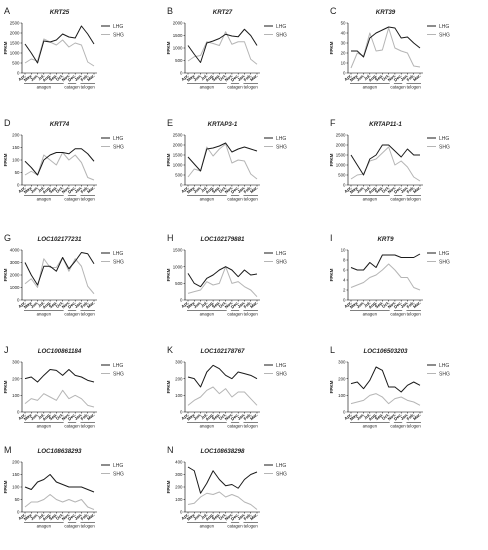 Image resolution: width=488 pixels, height=550 pixels. Describe the element at coordinates (7, 238) in the screenshot. I see `panel-letter: G` at that location.